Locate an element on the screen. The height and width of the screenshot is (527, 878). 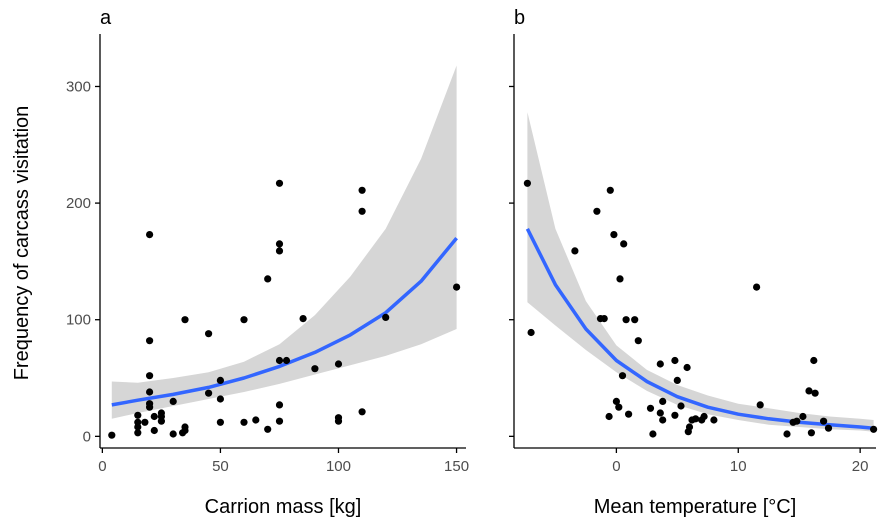
y-tick-label: 200 is located at coordinates (78, 203).